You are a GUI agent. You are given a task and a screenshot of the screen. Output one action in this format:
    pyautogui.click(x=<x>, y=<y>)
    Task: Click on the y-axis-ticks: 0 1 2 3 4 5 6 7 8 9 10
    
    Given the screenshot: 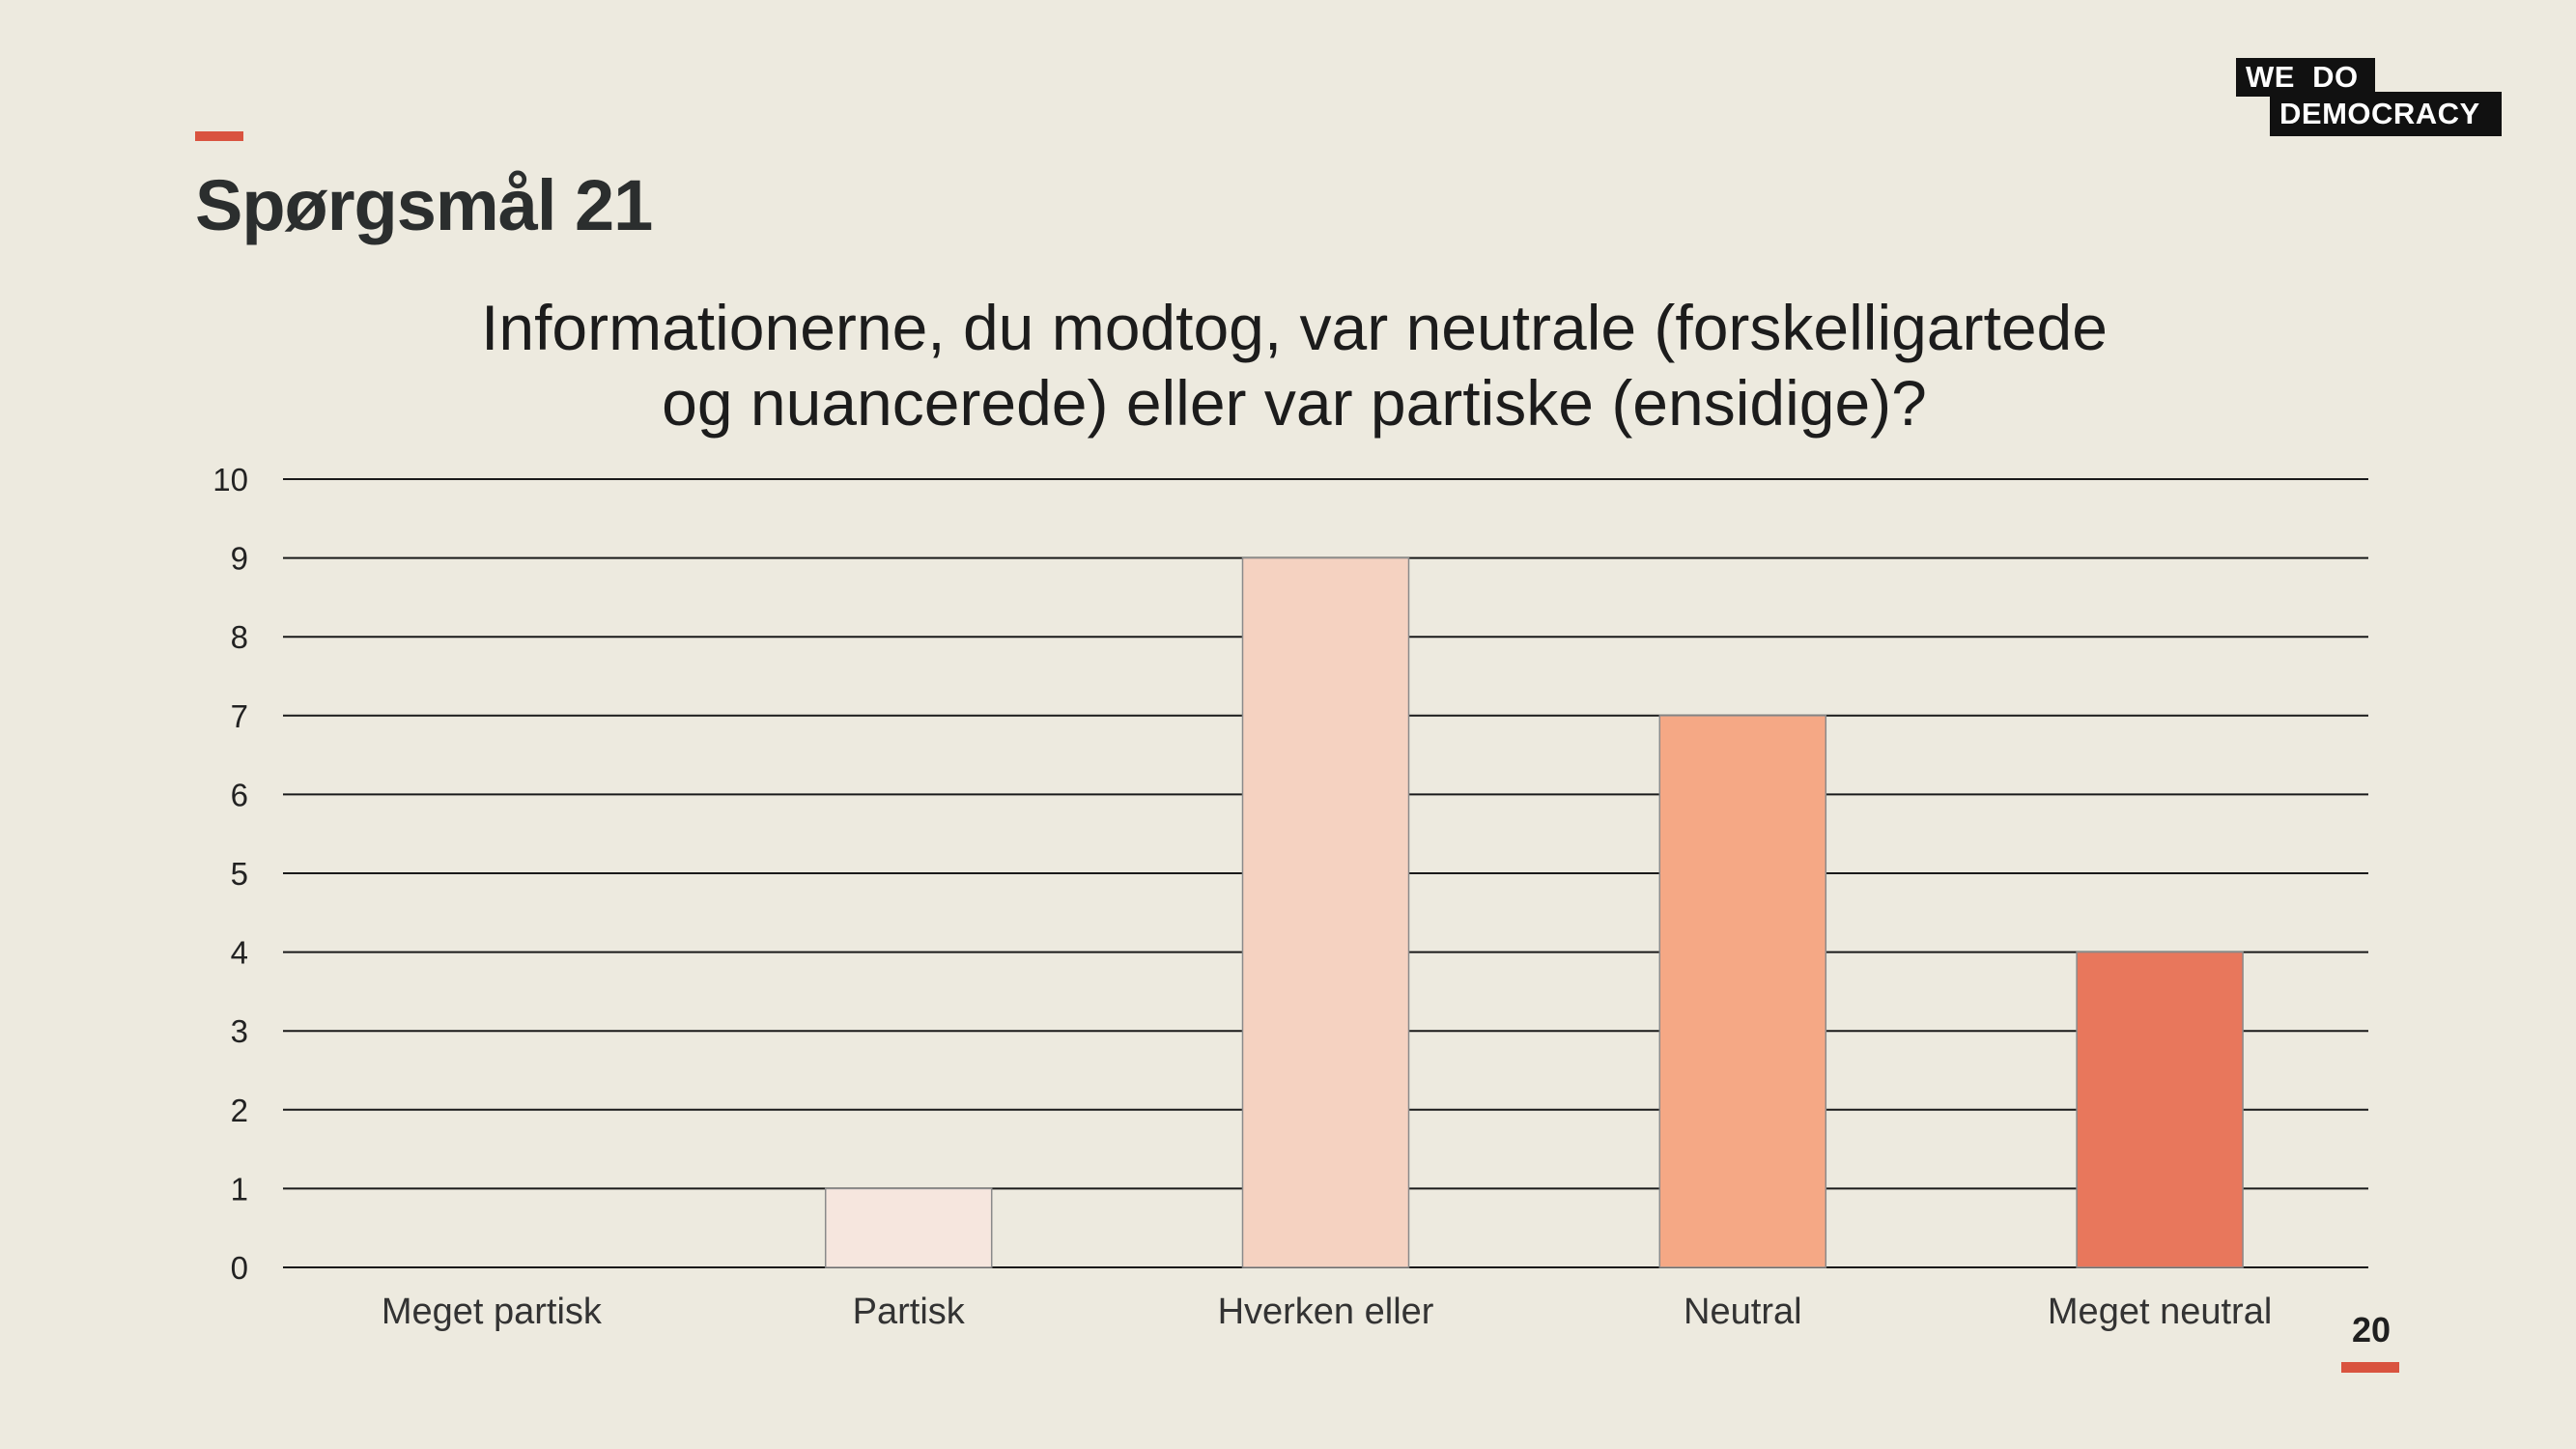 What is the action you would take?
    pyautogui.click(x=230, y=874)
    